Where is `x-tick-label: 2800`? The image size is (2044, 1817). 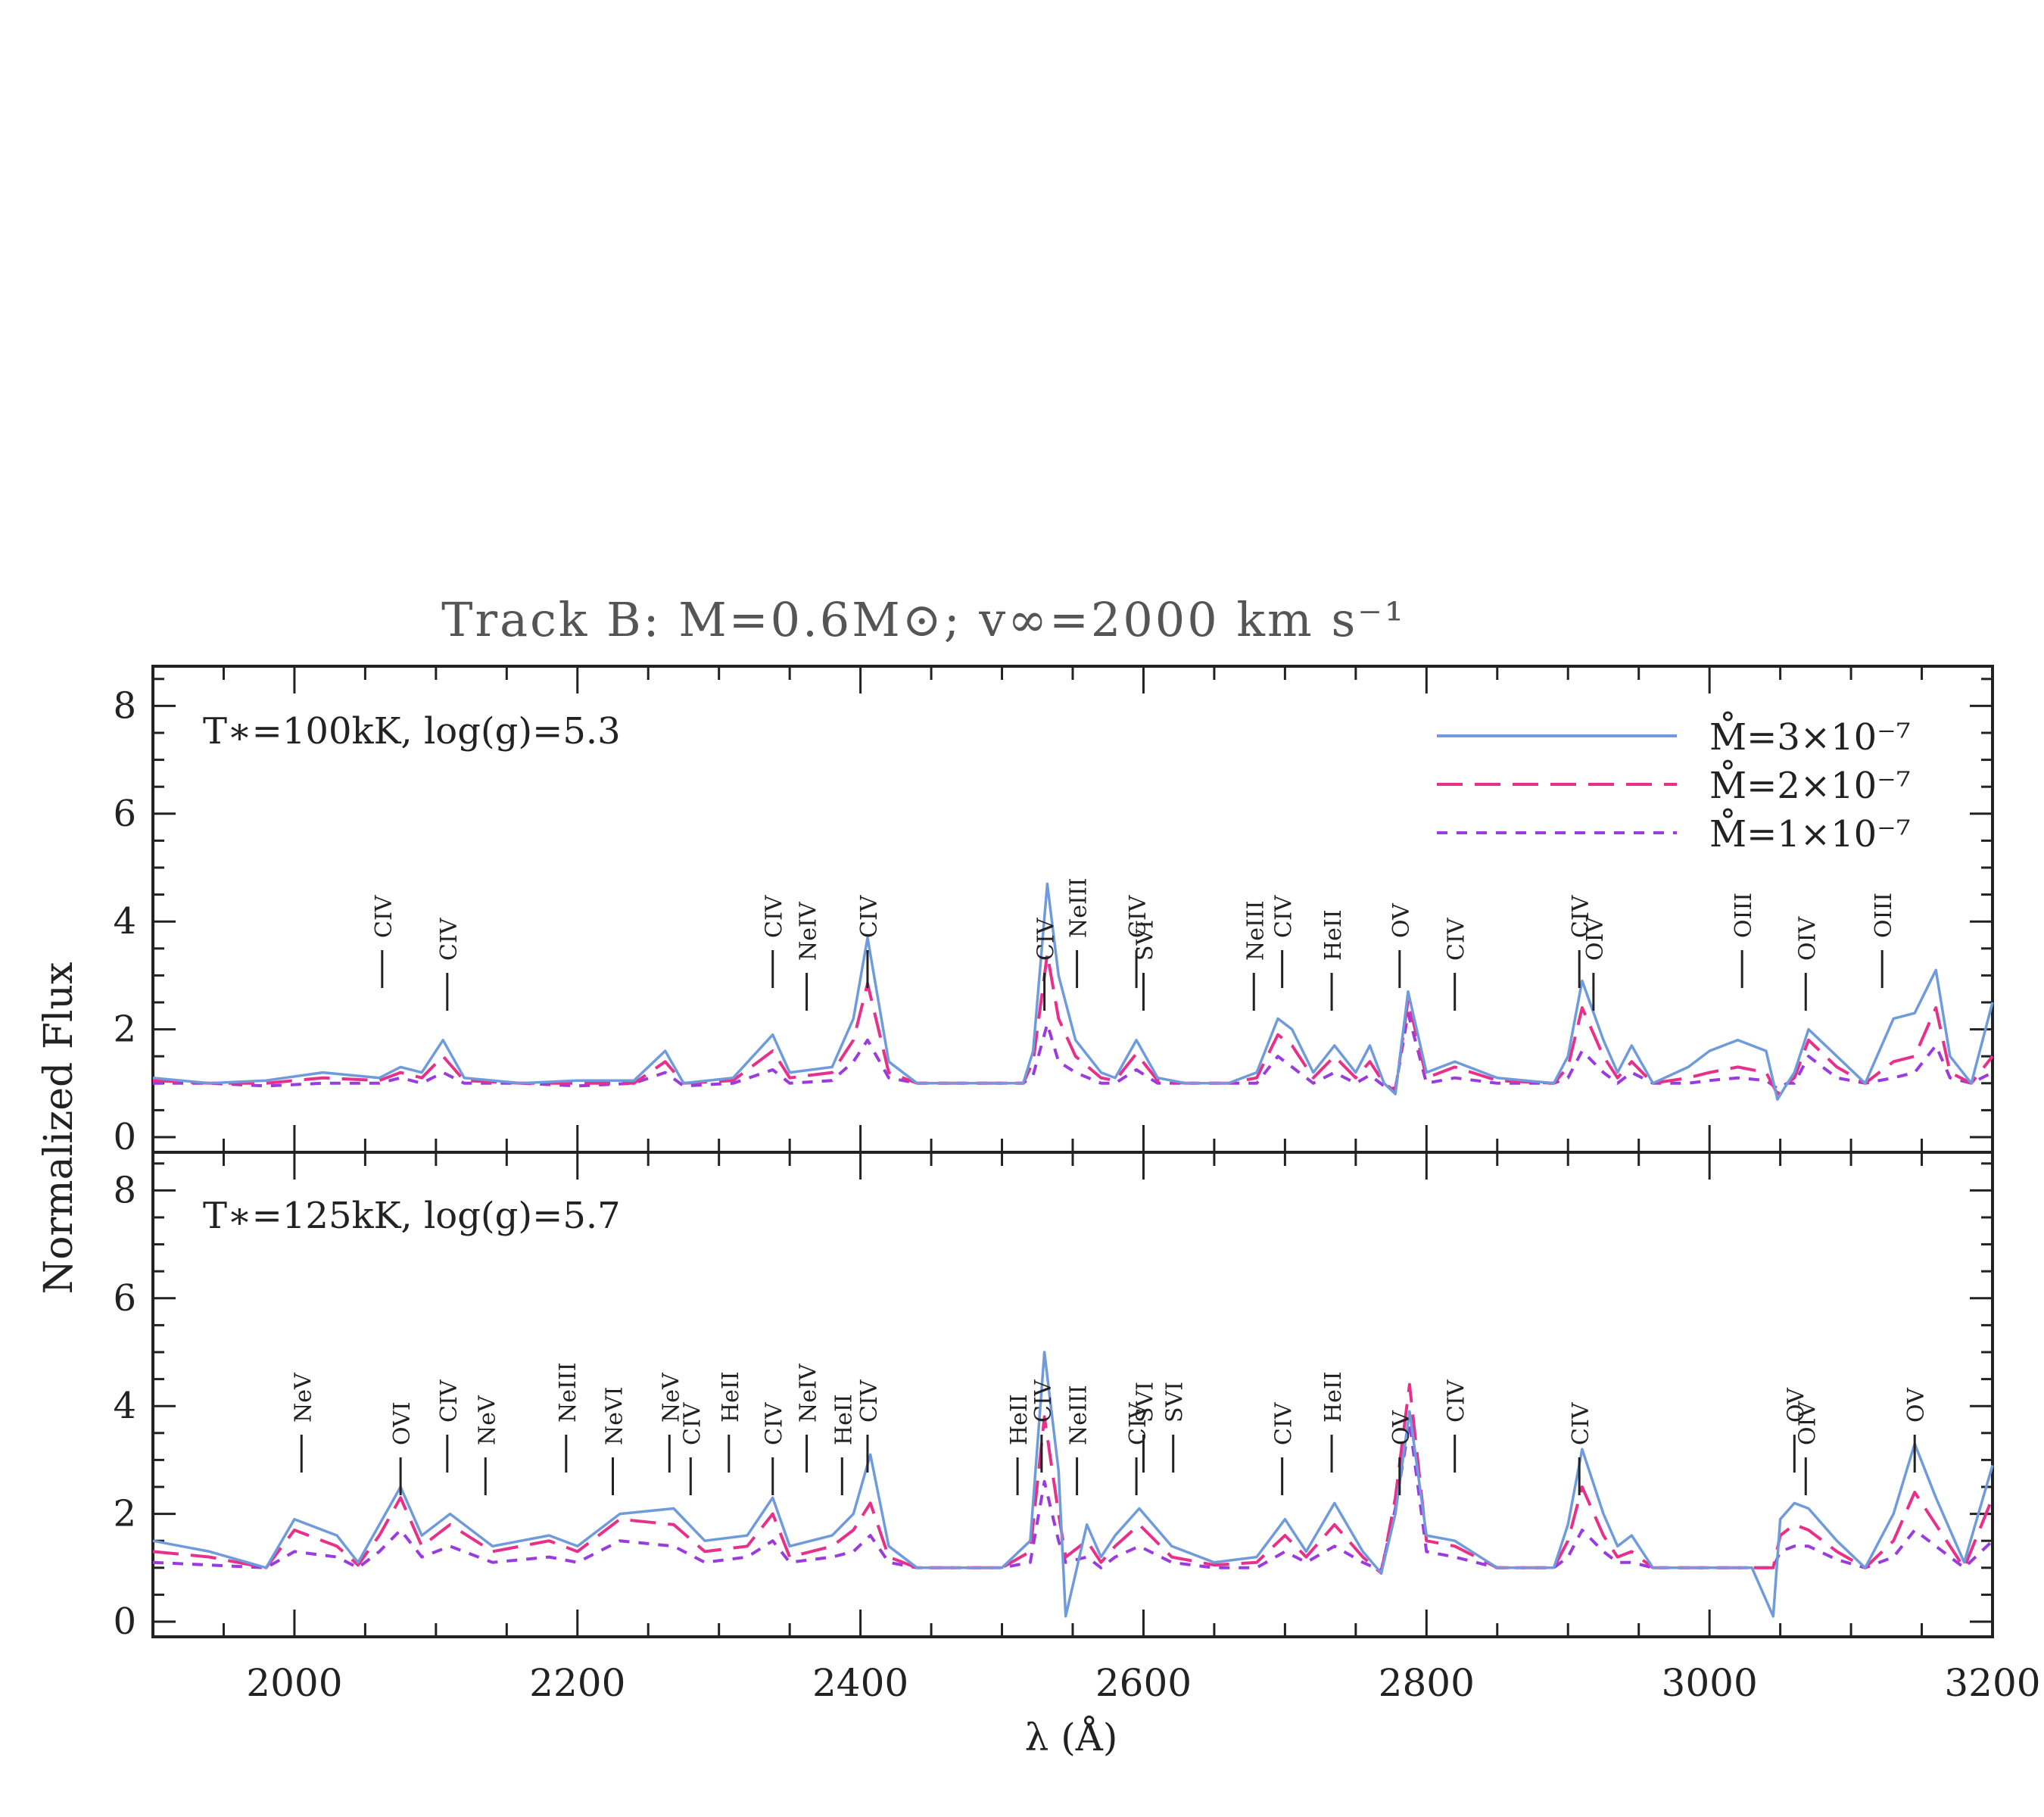
x-tick-label: 2800 is located at coordinates (1427, 1683).